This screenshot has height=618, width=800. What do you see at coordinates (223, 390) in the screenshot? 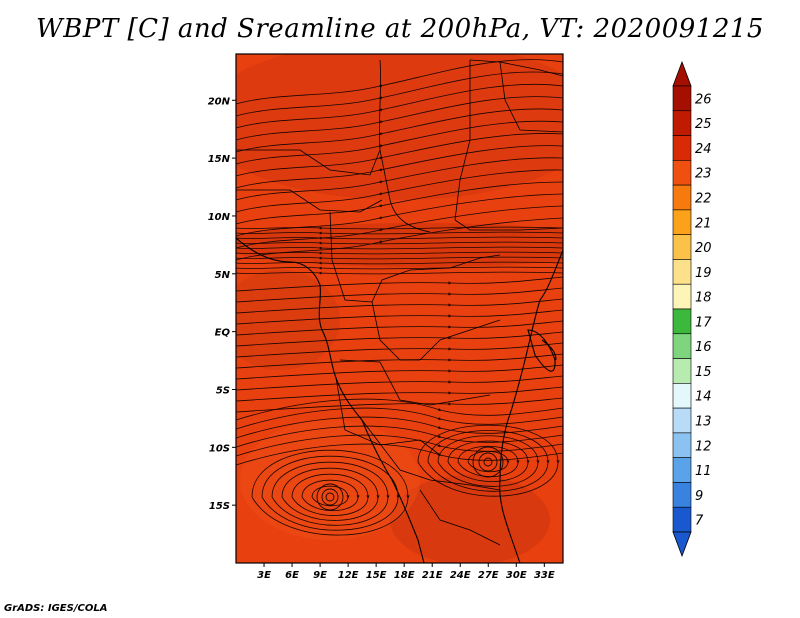
I see `lat-tick-label: 5S` at bounding box center [223, 390].